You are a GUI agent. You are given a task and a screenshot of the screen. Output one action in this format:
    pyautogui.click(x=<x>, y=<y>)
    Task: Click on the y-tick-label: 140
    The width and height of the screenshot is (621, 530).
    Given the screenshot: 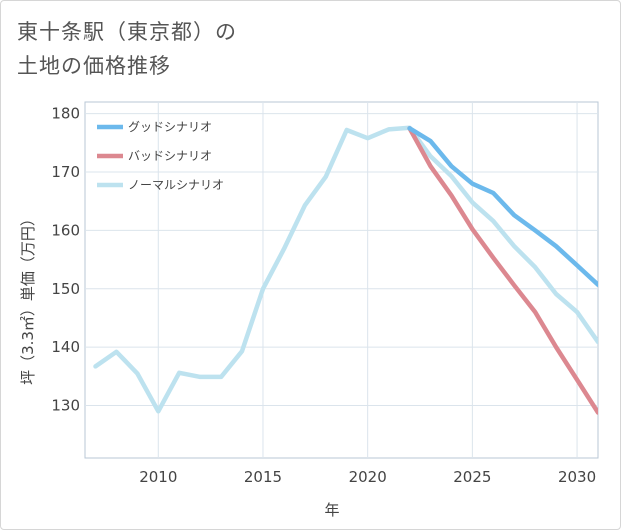 What is the action you would take?
    pyautogui.click(x=65, y=347)
    